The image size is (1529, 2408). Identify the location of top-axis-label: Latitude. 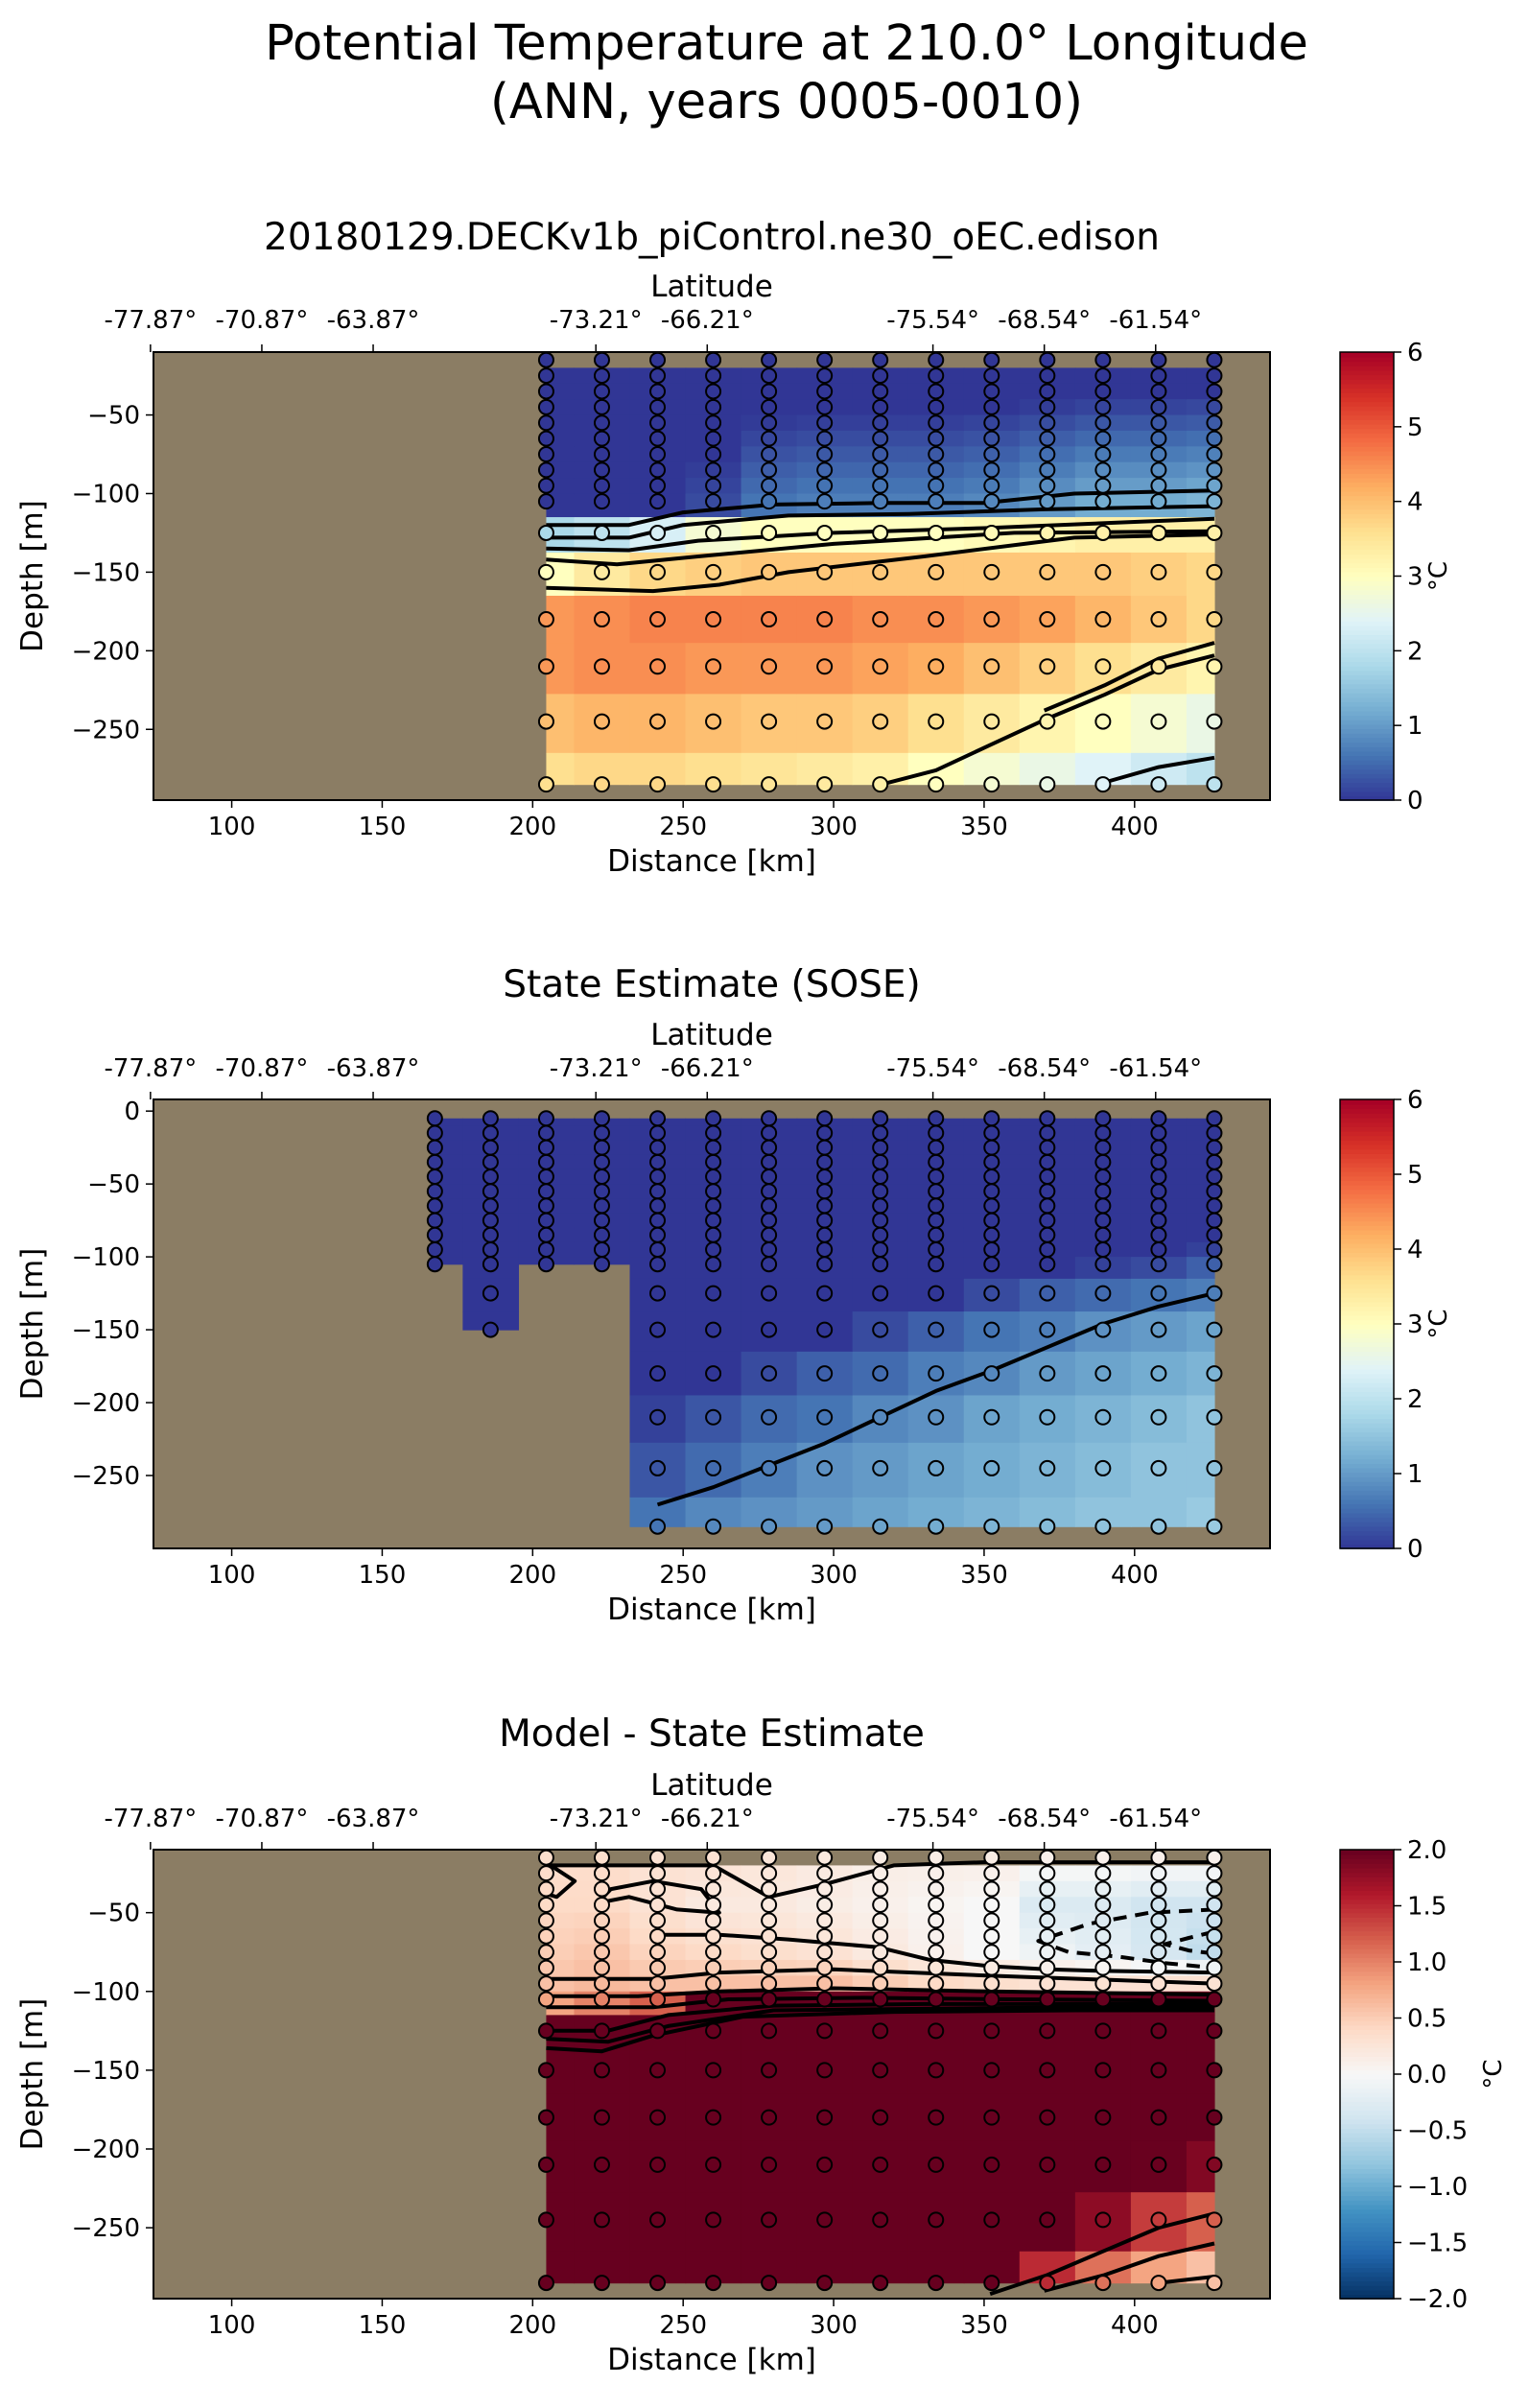
(711, 1785).